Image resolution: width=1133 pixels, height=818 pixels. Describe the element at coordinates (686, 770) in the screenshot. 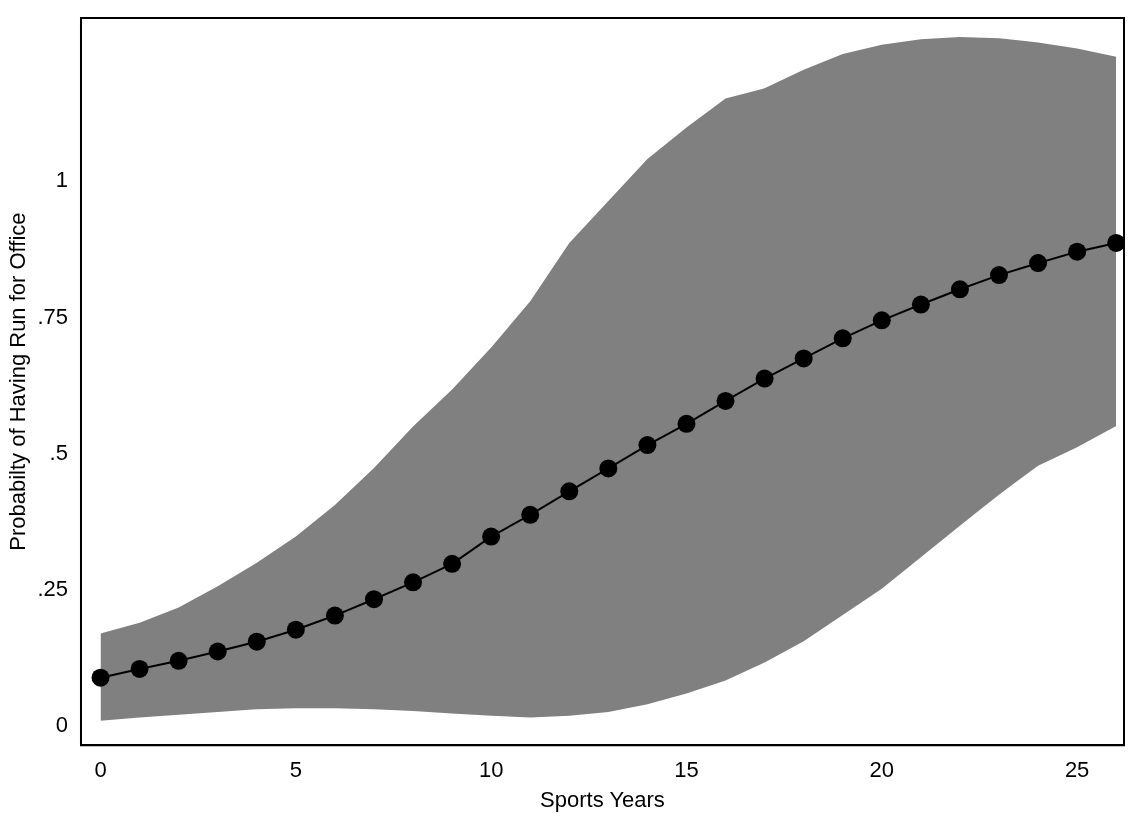

I see `x-tick-label: 15` at that location.